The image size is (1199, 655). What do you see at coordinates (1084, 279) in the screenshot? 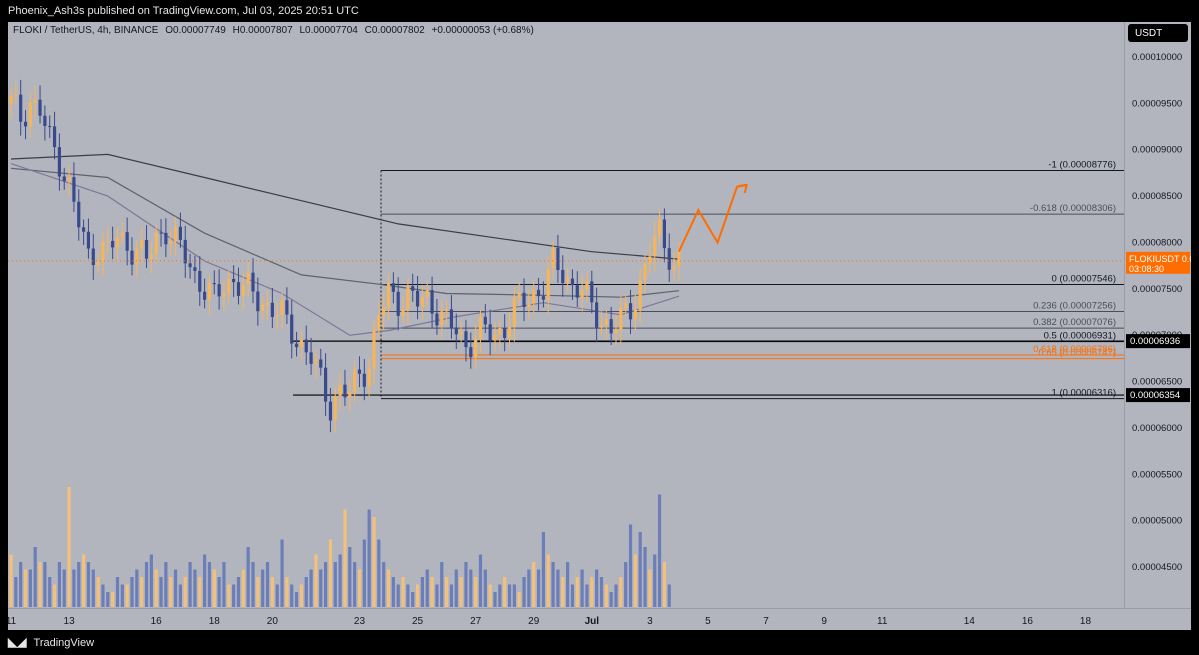
I see `fib-level-label: 0 (0.00007546)` at bounding box center [1084, 279].